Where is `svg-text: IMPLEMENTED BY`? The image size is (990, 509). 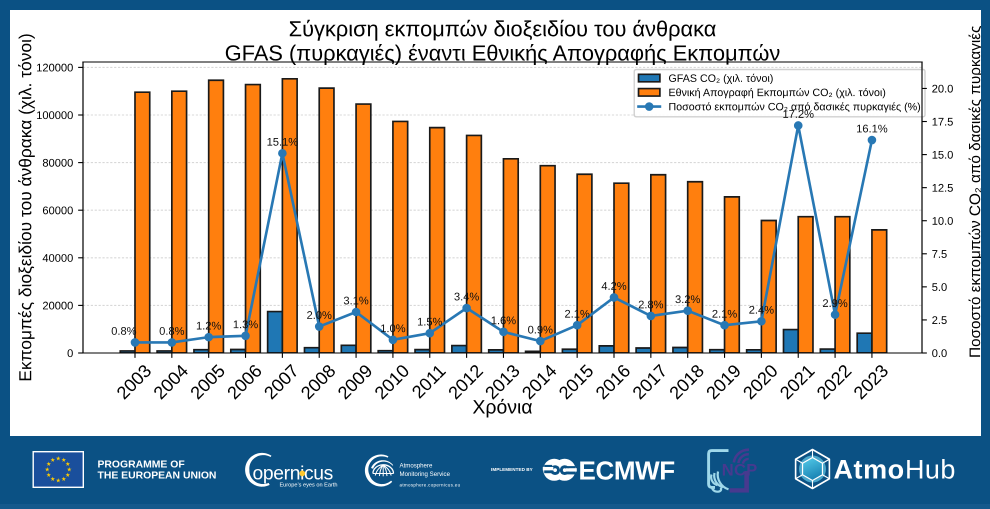 svg-text: IMPLEMENTED BY is located at coordinates (512, 469).